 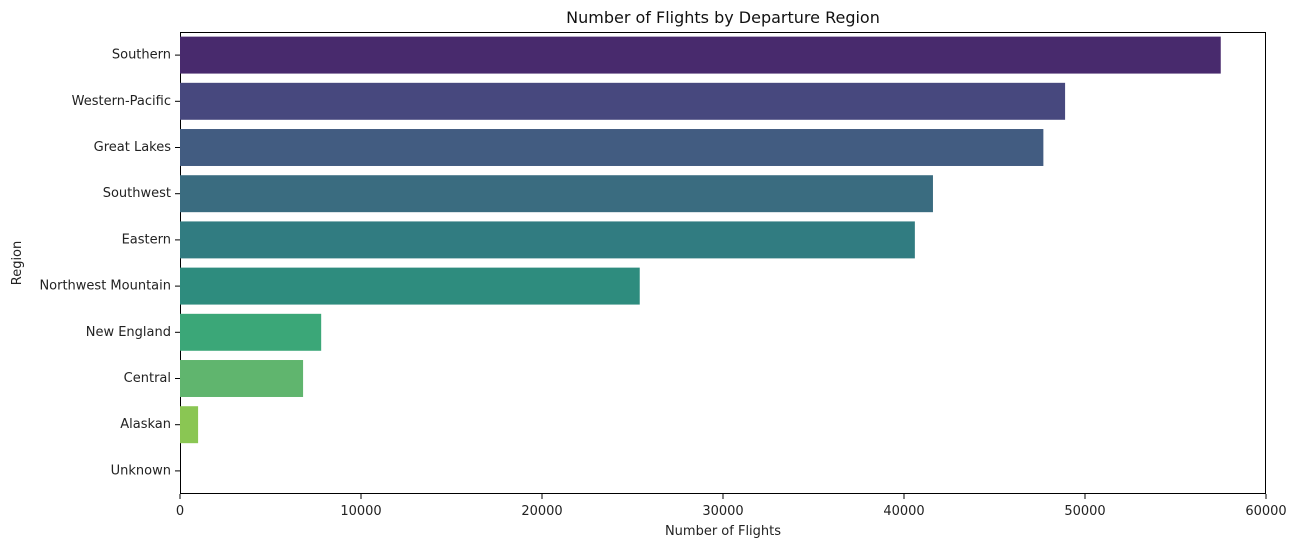 What do you see at coordinates (700, 55) in the screenshot?
I see `bar-southern` at bounding box center [700, 55].